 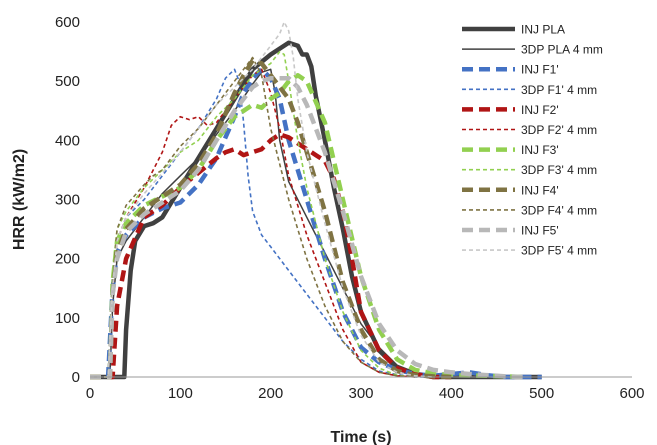 What do you see at coordinates (540, 110) in the screenshot?
I see `legend-label: INJ F2'` at bounding box center [540, 110].